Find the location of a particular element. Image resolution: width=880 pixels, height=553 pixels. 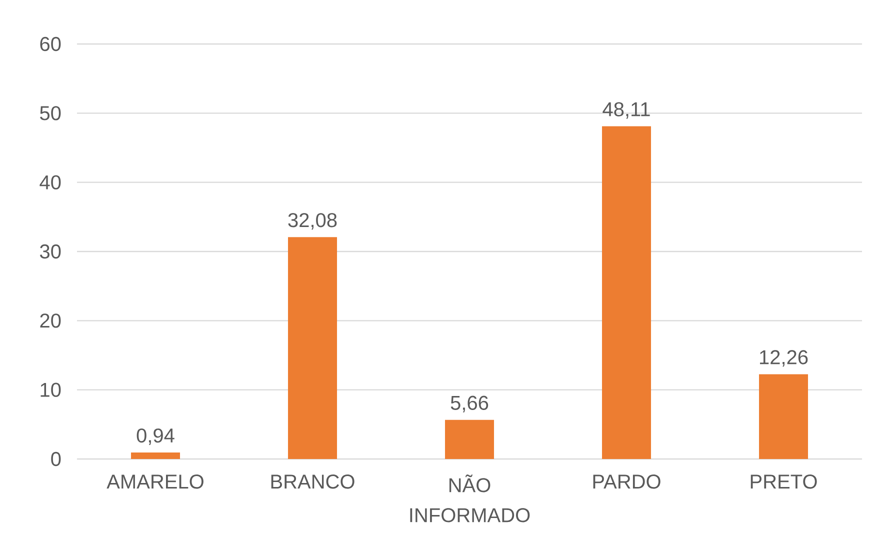

x-tick-label: AMARELO is located at coordinates (155, 481).